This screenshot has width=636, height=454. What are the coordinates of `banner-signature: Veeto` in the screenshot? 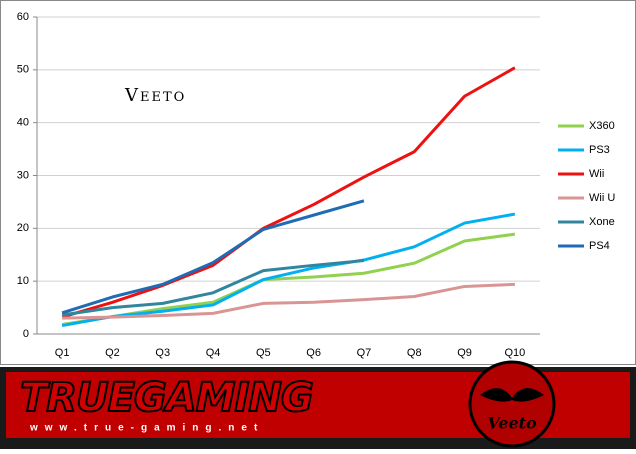 It's located at (512, 423).